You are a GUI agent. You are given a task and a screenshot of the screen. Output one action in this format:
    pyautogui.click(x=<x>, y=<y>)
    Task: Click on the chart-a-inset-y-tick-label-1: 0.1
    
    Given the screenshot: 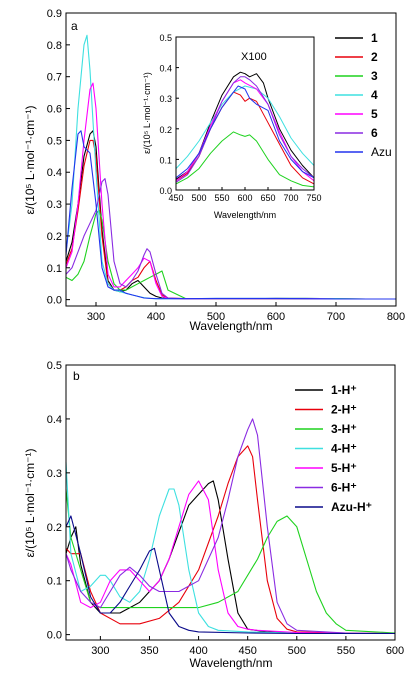 What is the action you would take?
    pyautogui.click(x=165, y=160)
    